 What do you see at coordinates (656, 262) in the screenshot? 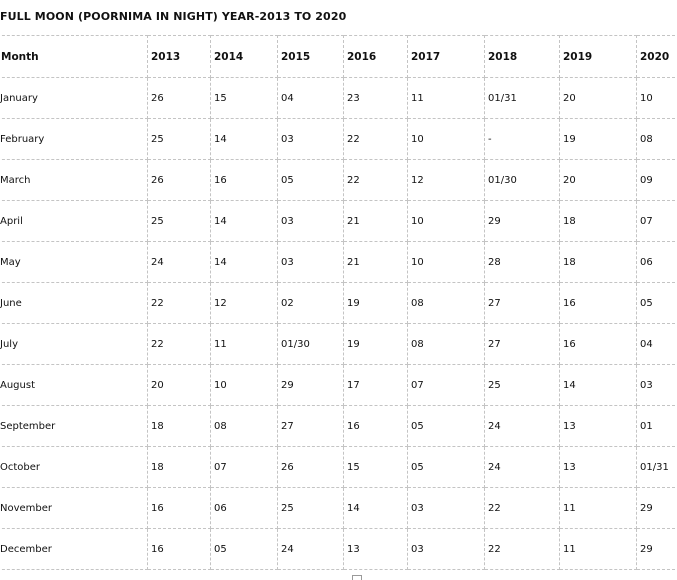
I see `date-cell: 06` at bounding box center [656, 262].